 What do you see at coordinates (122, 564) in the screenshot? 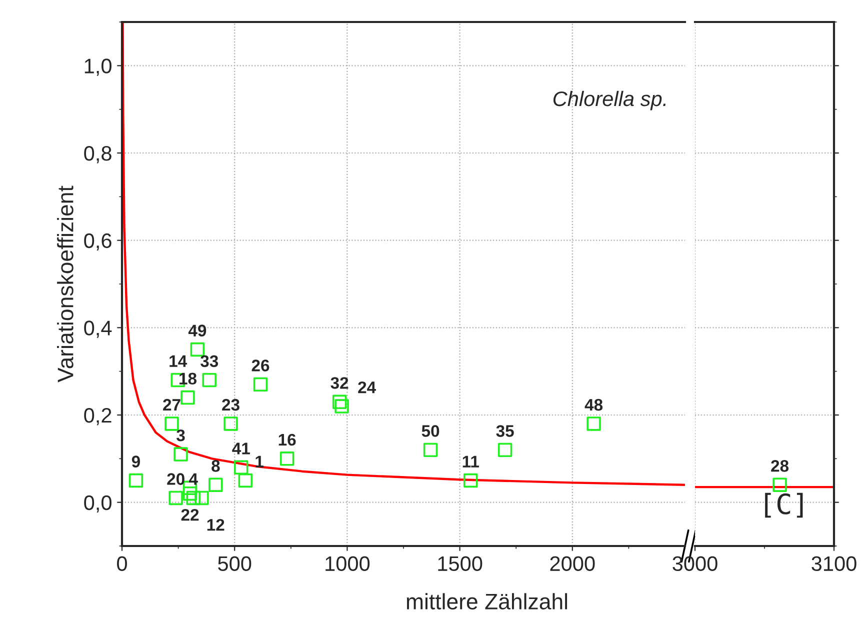
I see `x-tick-label: 0` at bounding box center [122, 564].